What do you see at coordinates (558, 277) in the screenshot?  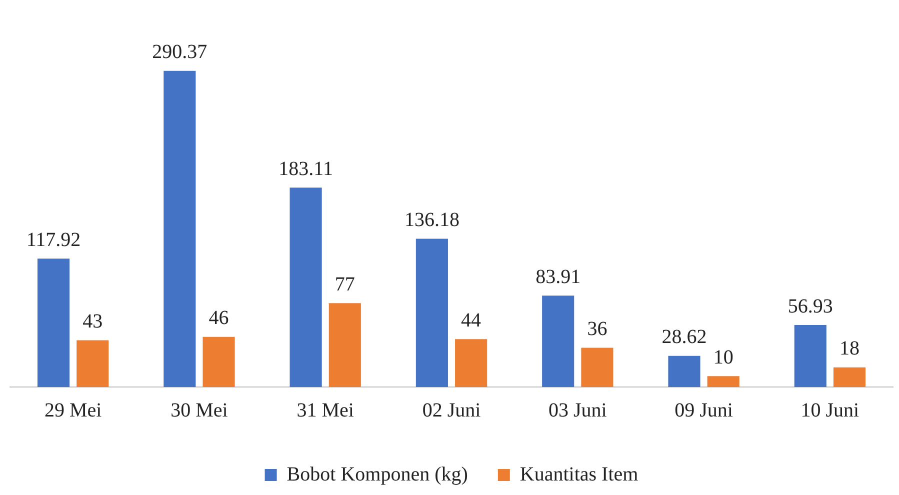 I see `data-label: 83.91` at bounding box center [558, 277].